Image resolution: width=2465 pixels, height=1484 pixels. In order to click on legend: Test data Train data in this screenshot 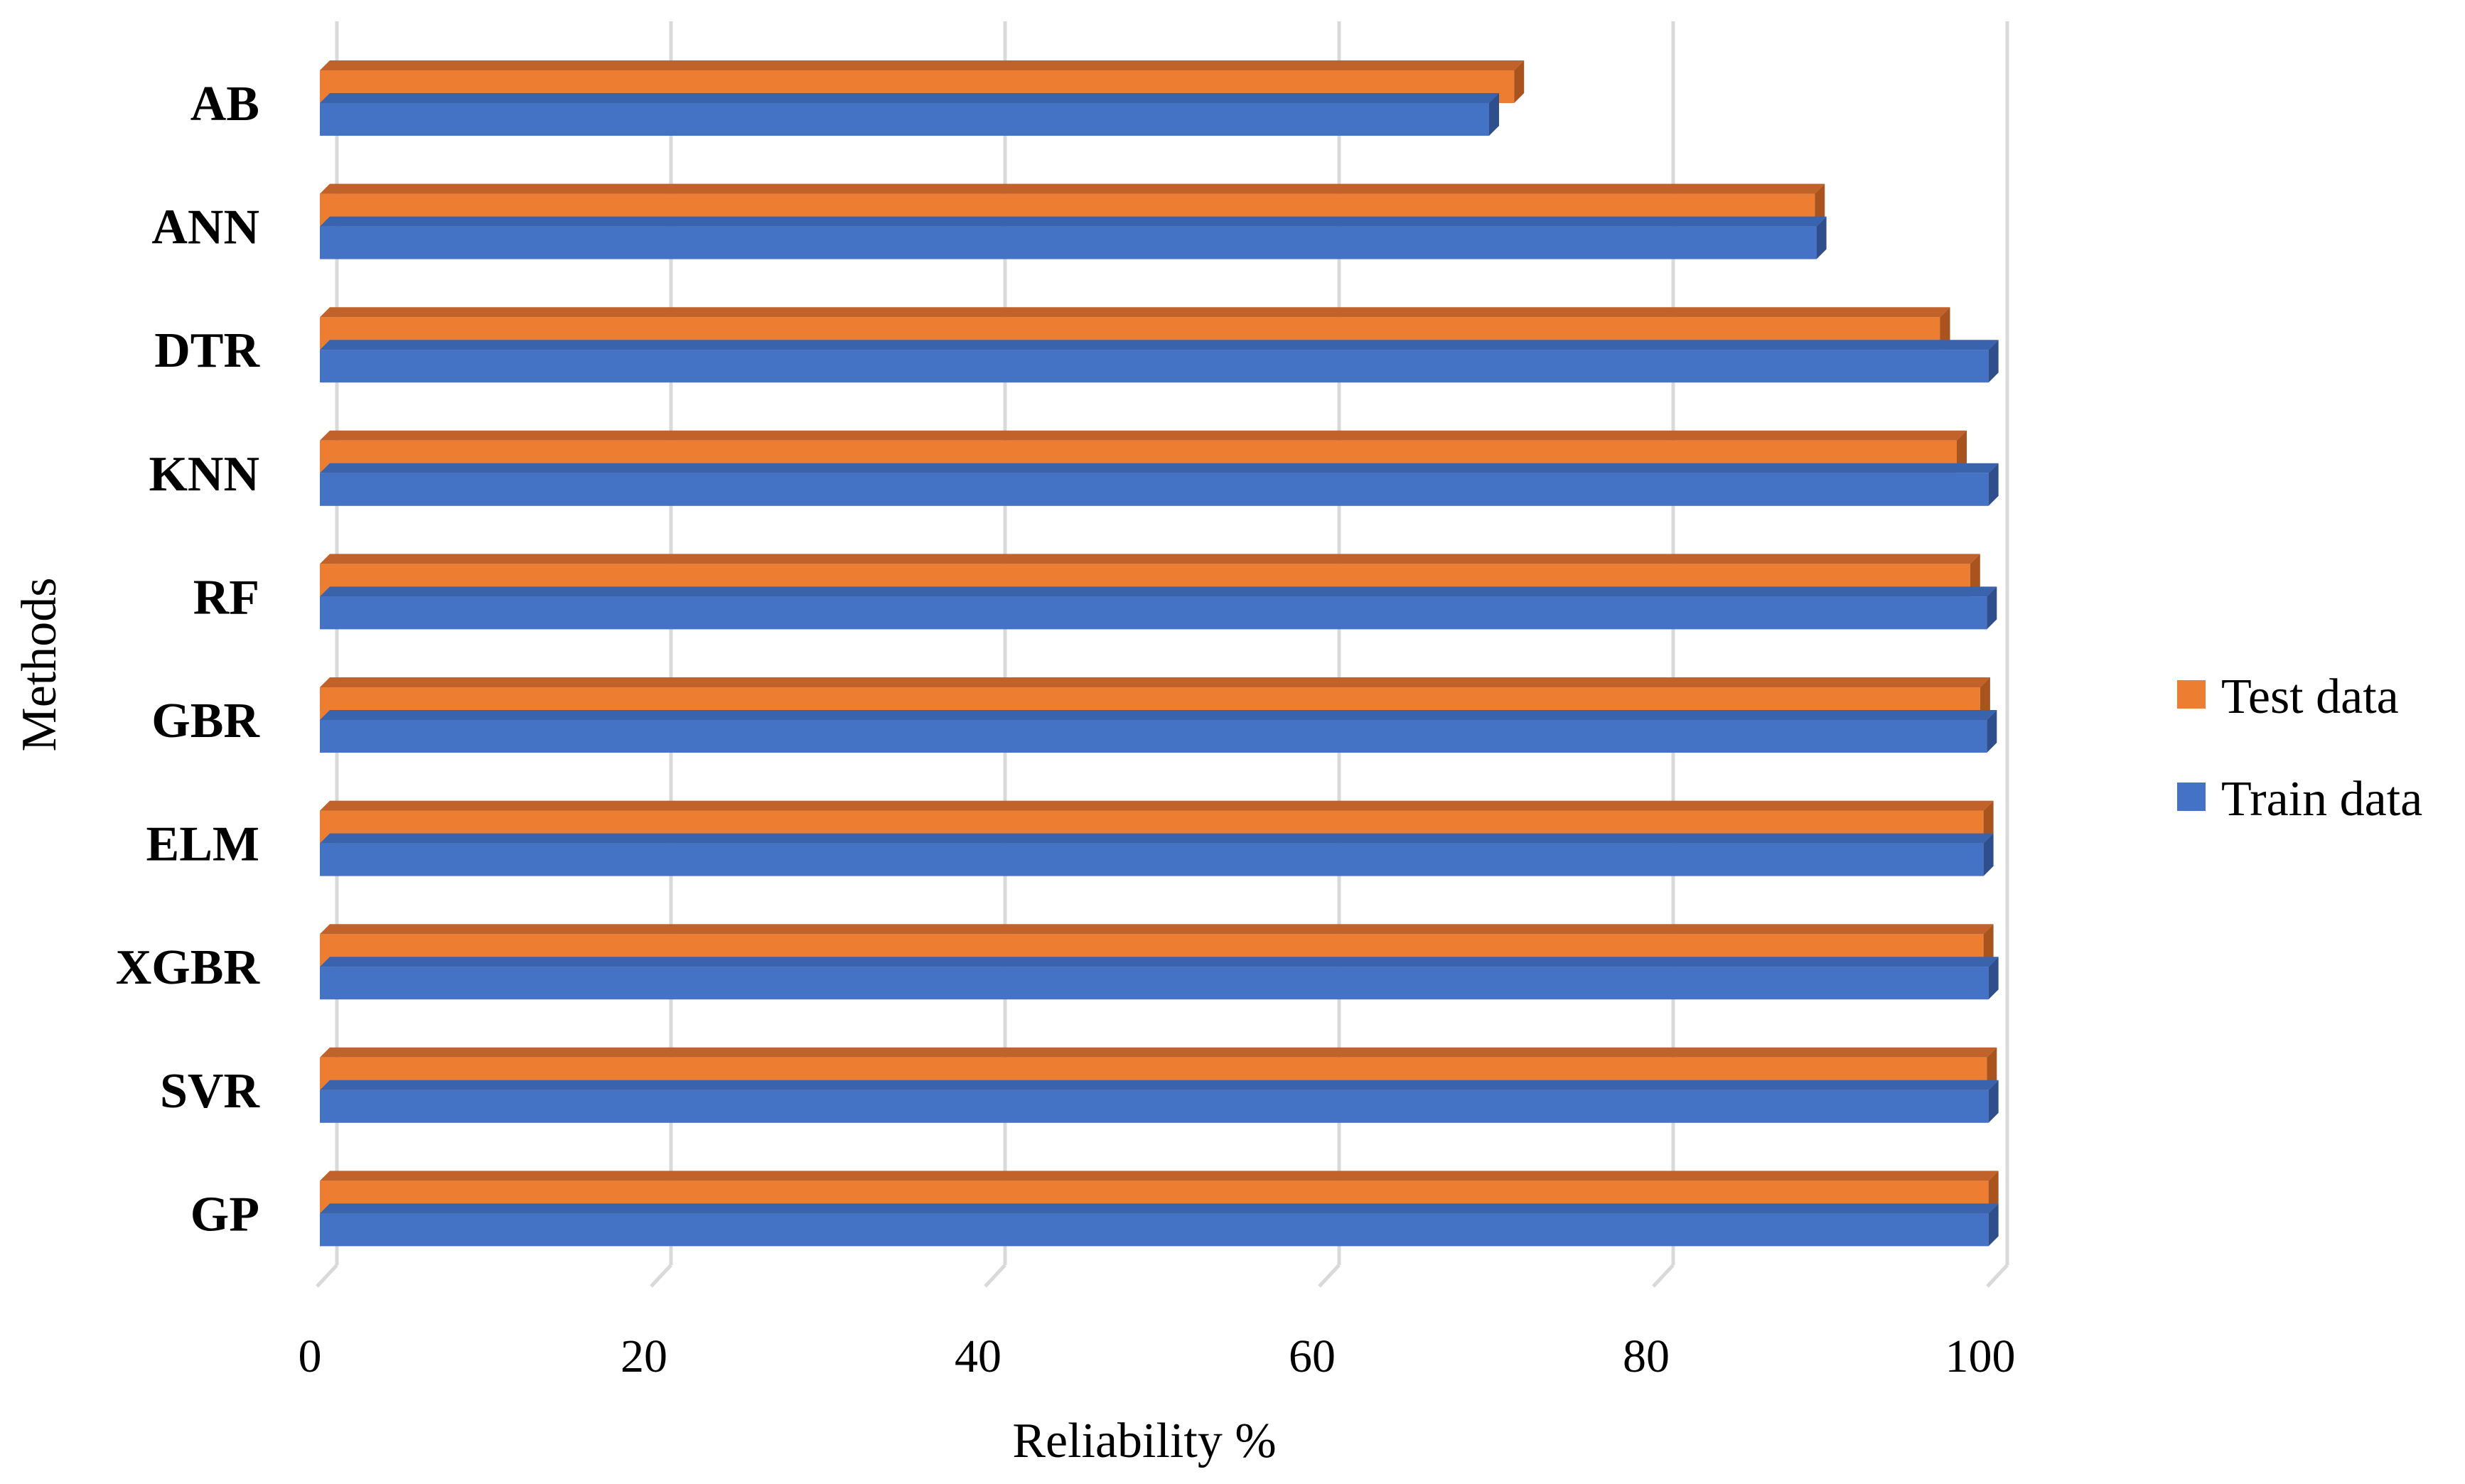, I will do `click(2299, 749)`.